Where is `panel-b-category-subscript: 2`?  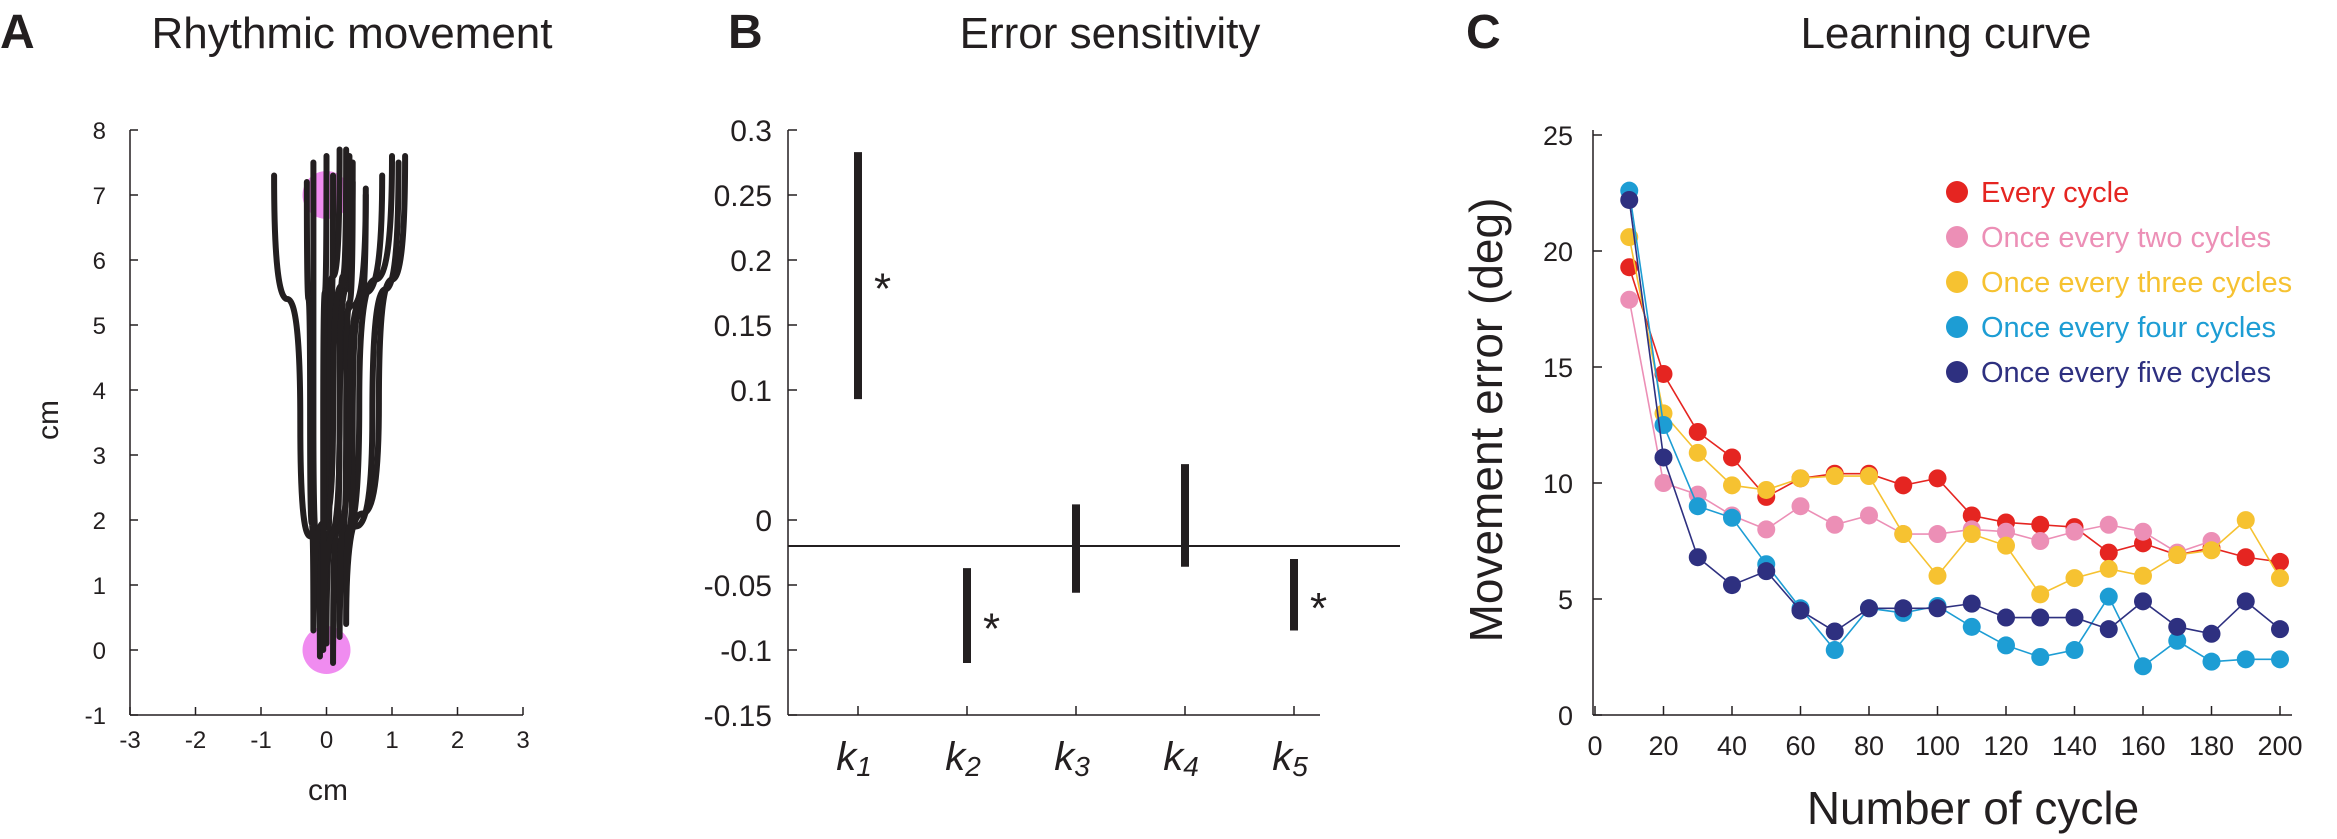
panel-b-category-subscript: 2 is located at coordinates (972, 766).